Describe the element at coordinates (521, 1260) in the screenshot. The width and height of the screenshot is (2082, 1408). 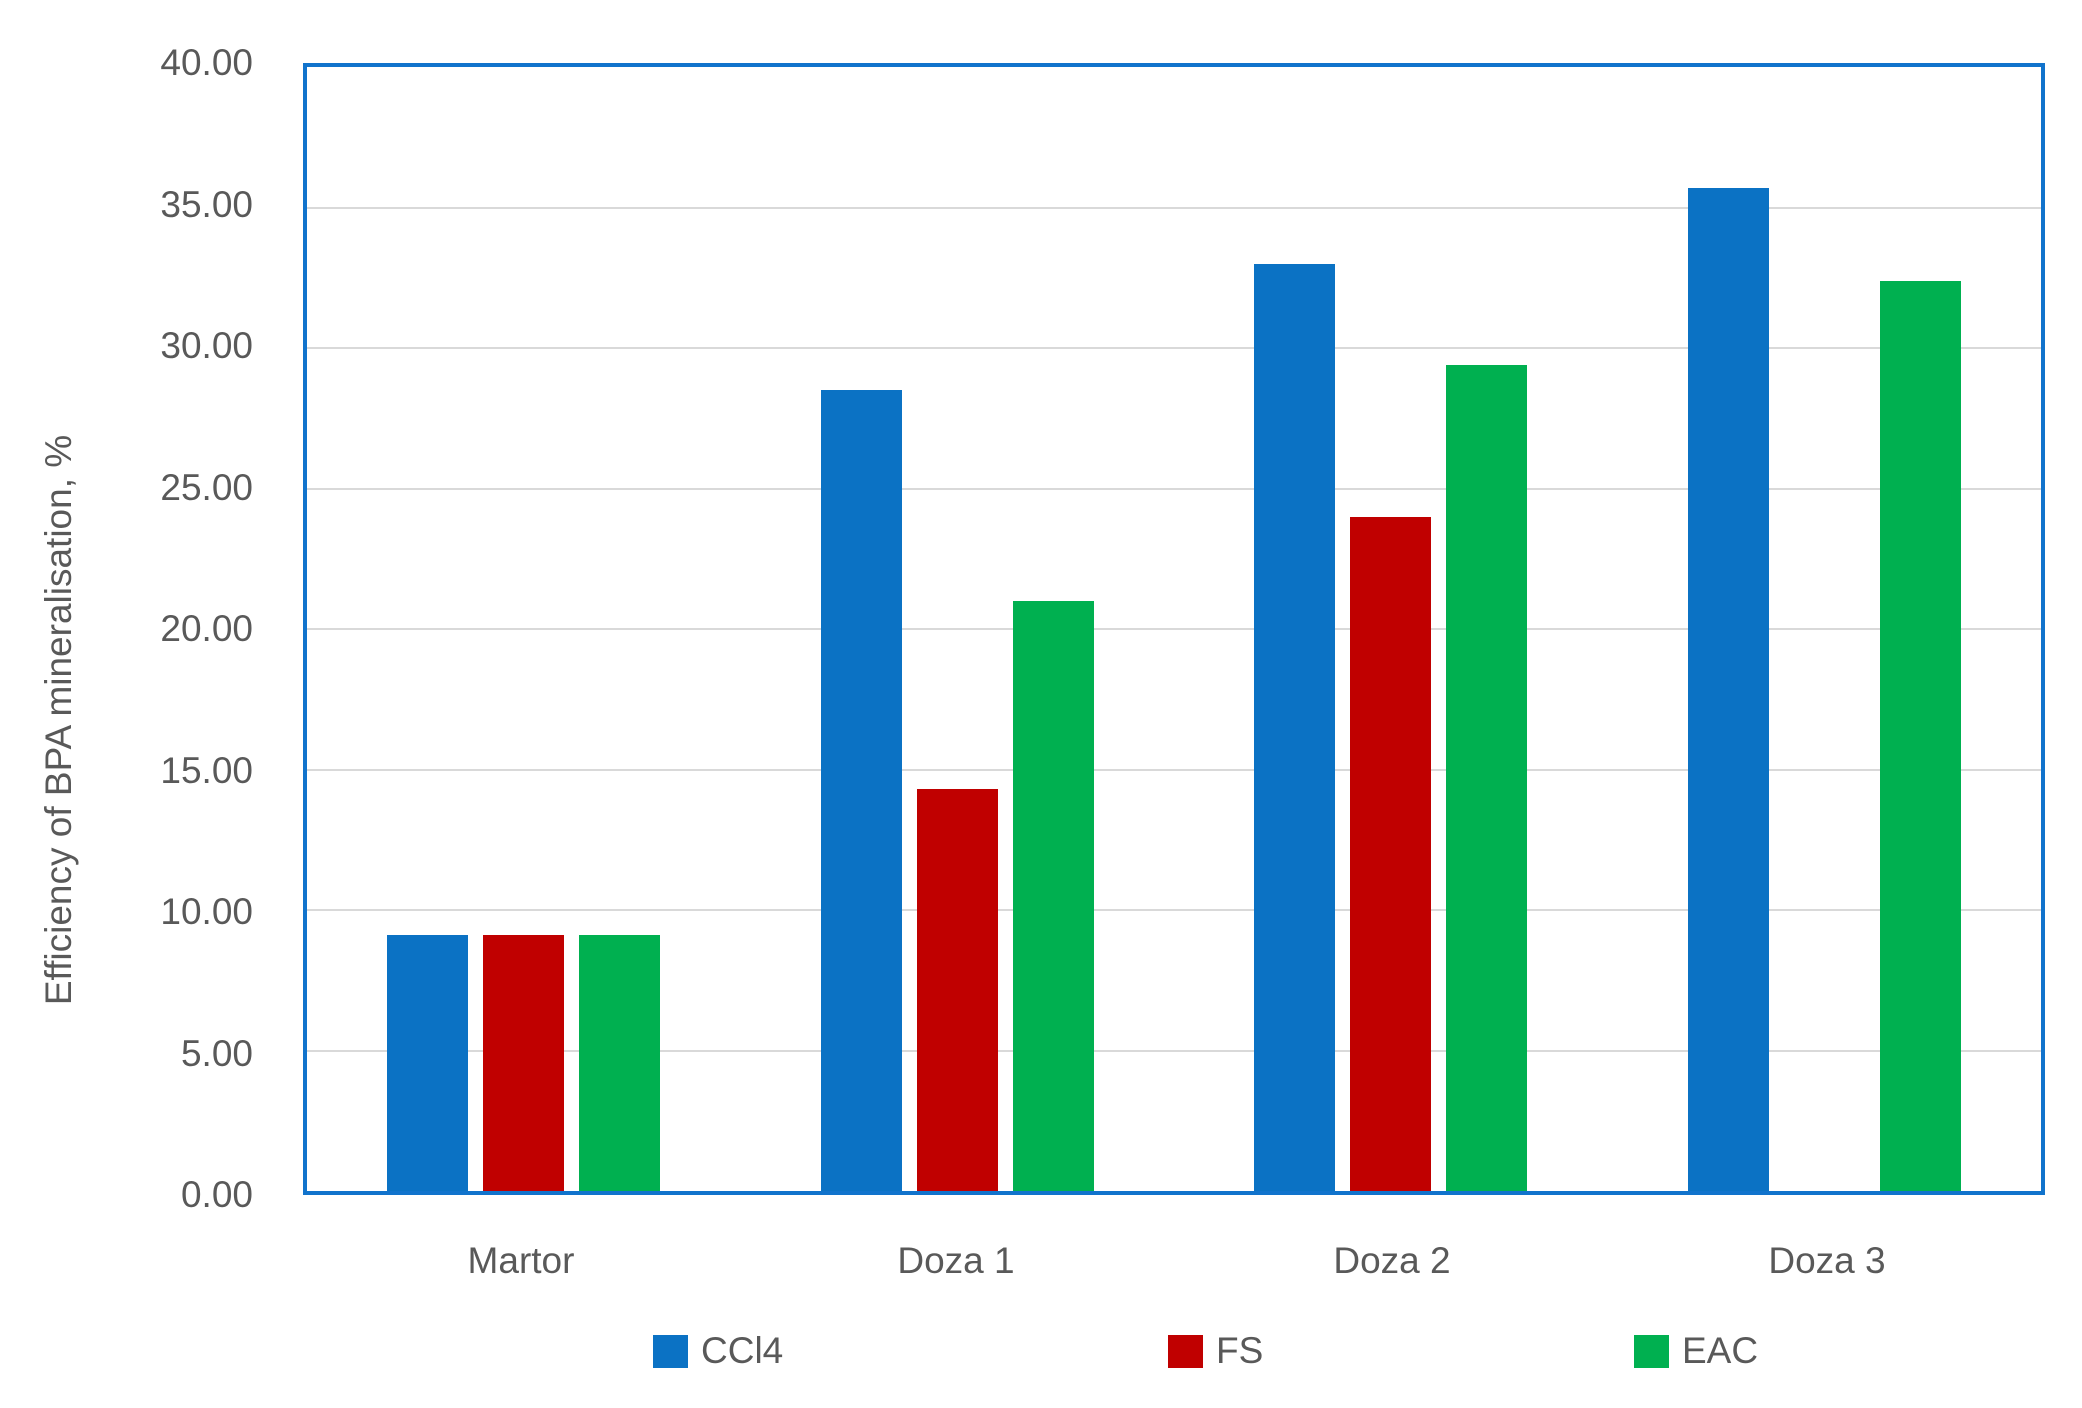
I see `x-category-label-martor: Martor` at that location.